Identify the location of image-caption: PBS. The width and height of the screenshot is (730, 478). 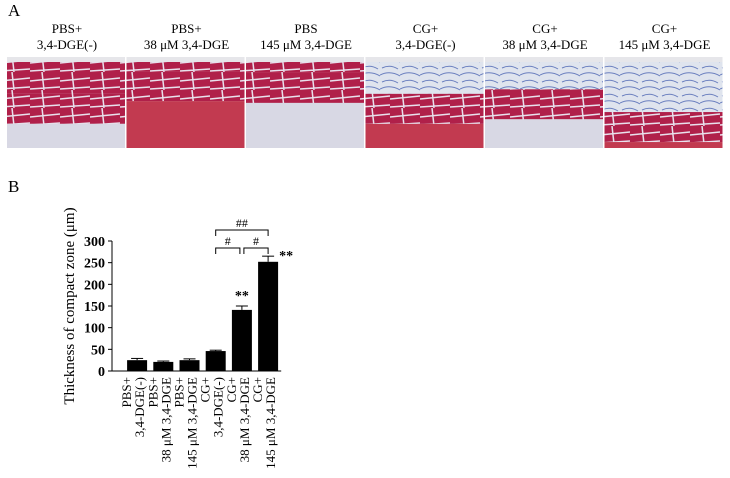
(305, 28).